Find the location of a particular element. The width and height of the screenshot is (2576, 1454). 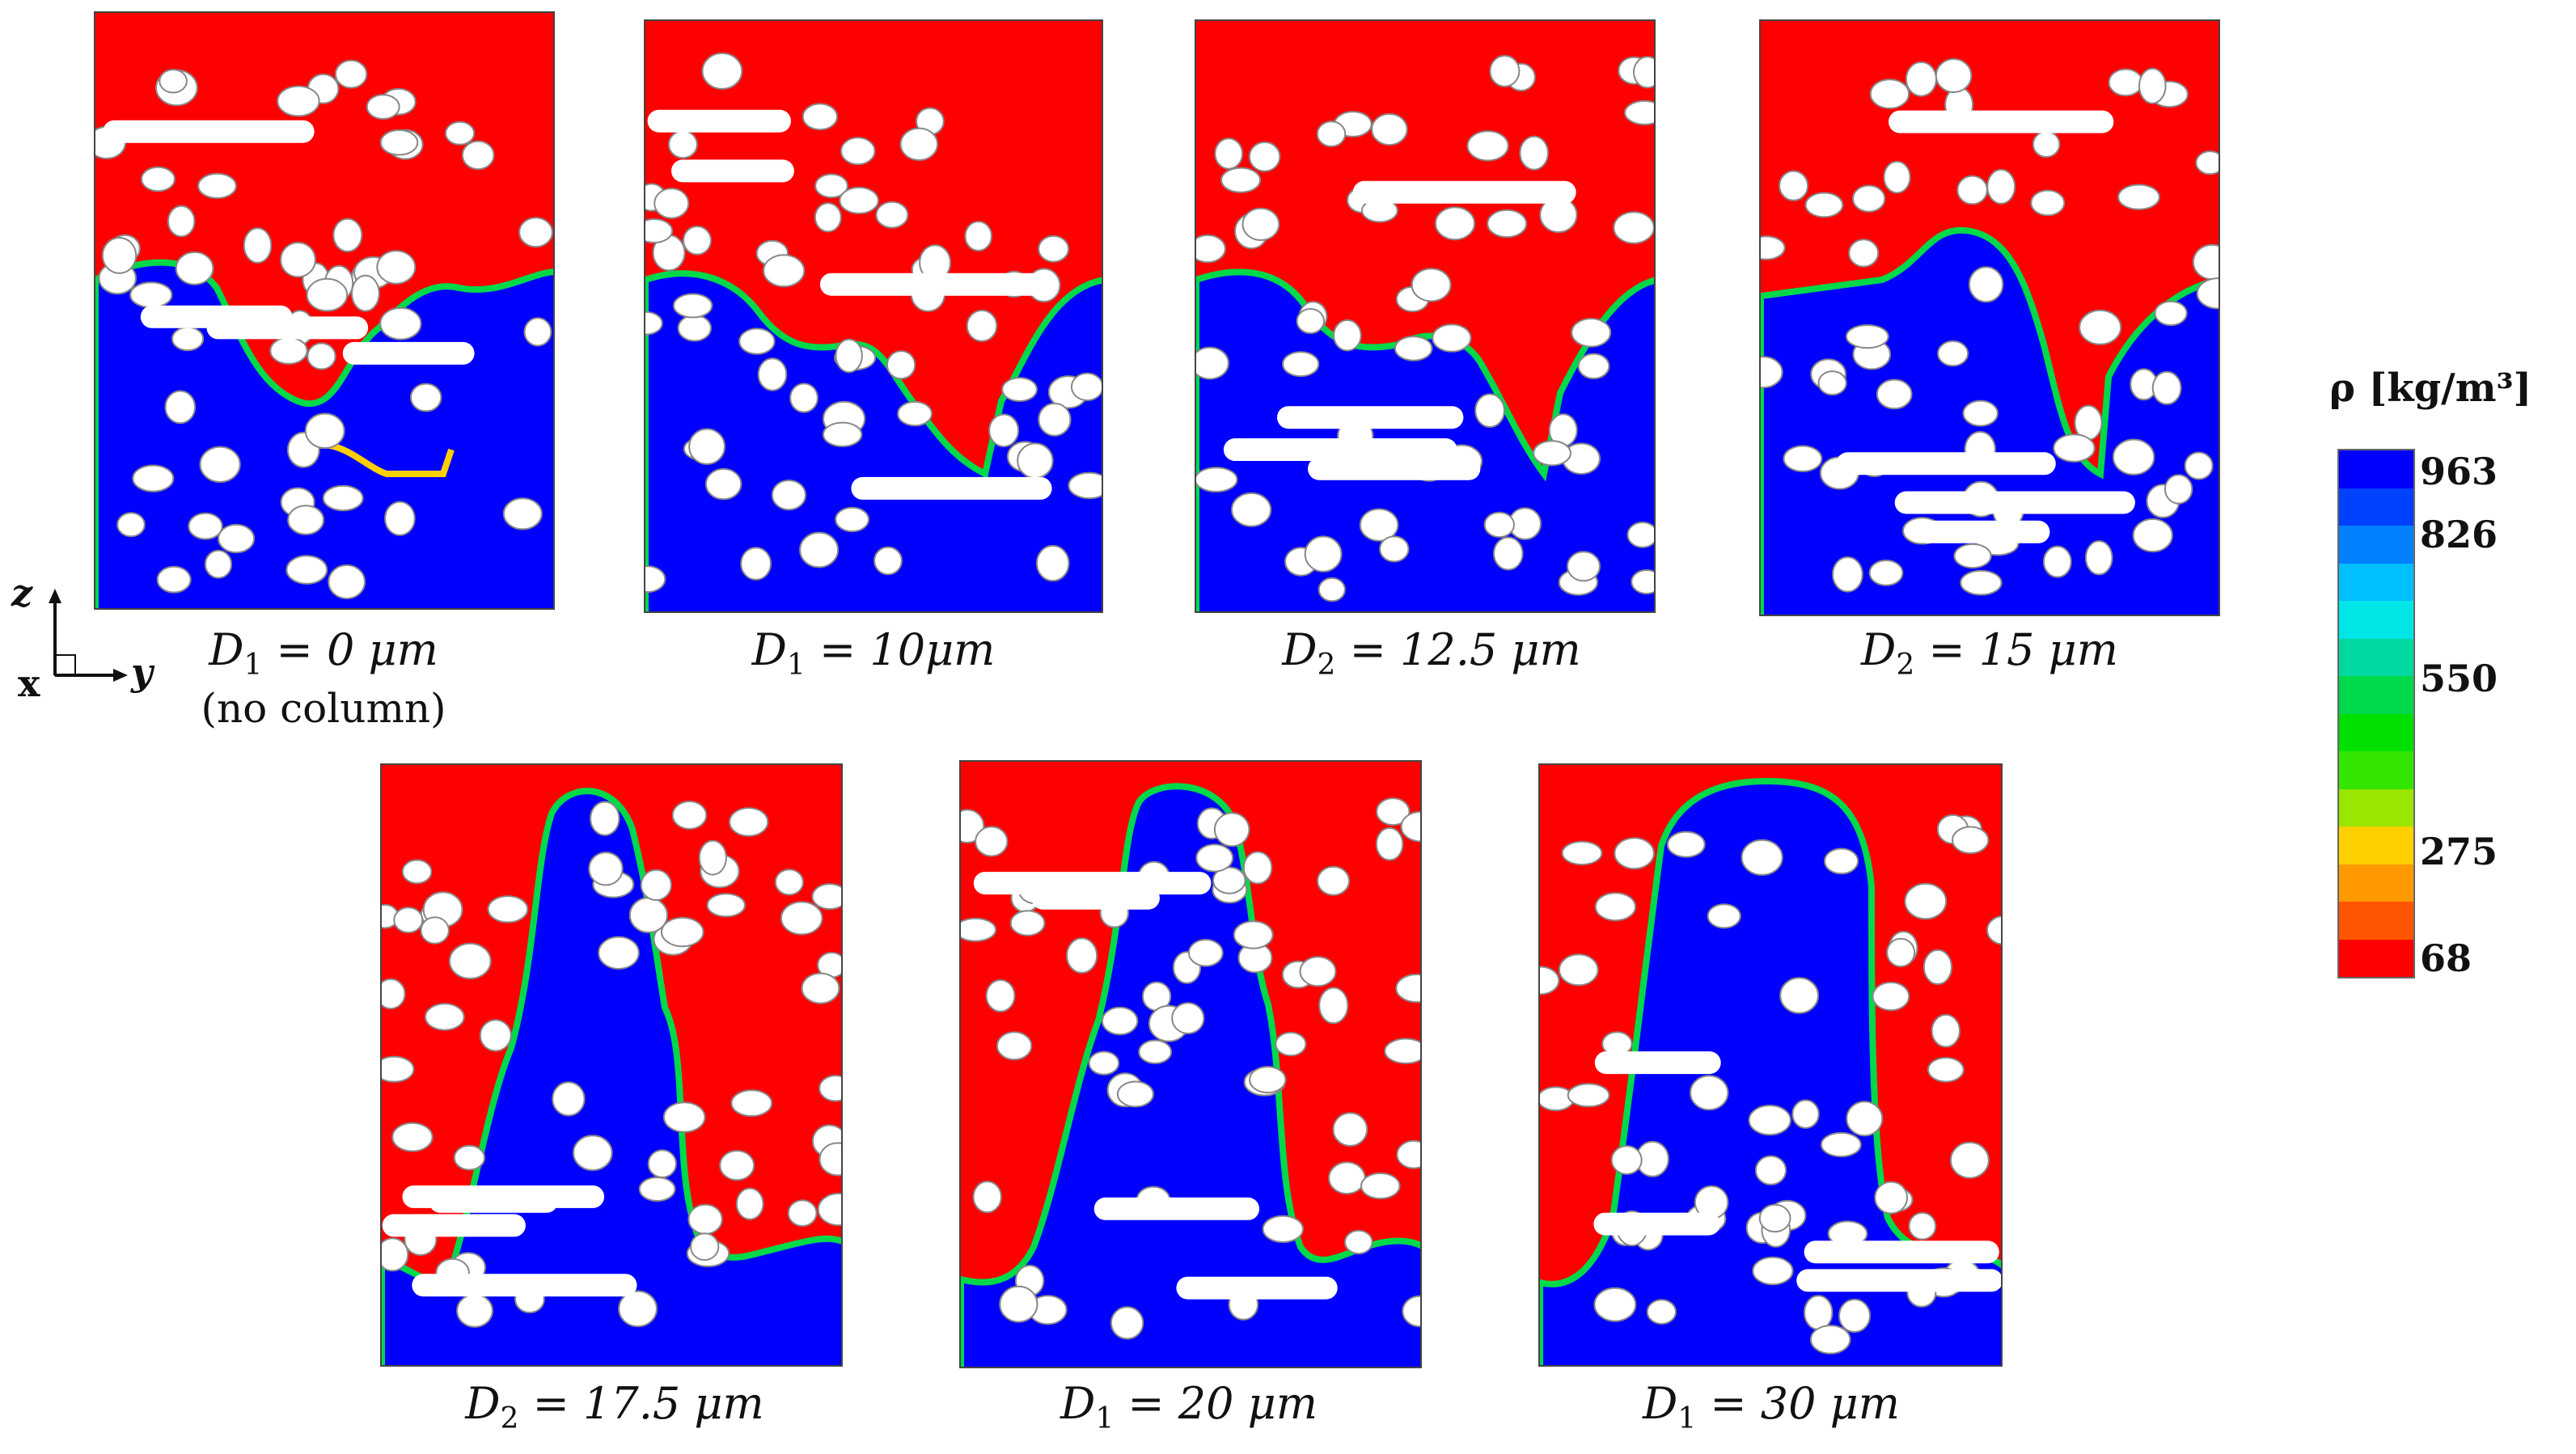

colorbar-tick-826: 826 is located at coordinates (2459, 534).